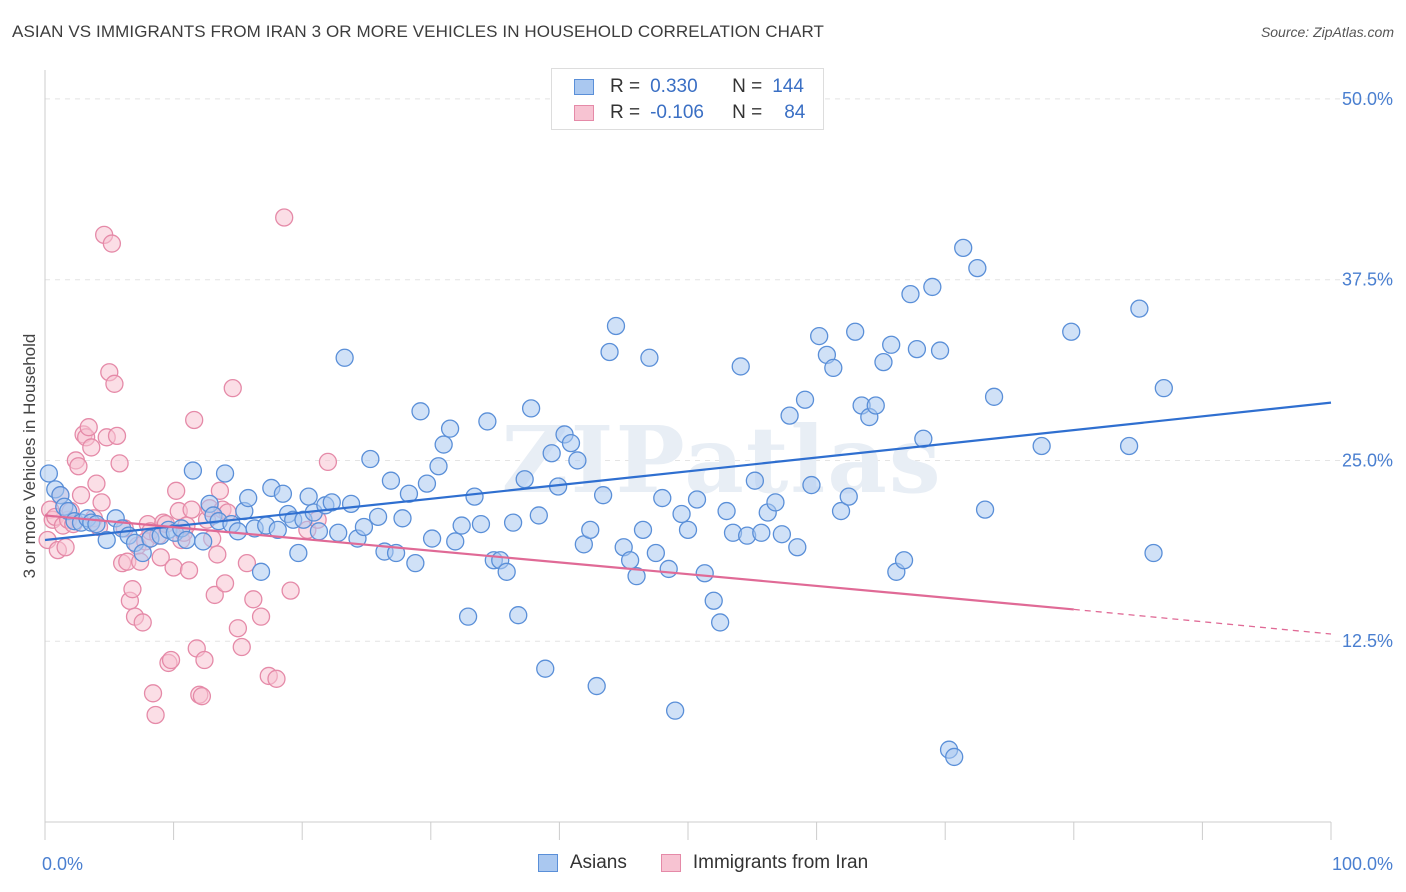  I want to click on y-axis-title: 3 or more Vehicles in Household, so click(29, 456).